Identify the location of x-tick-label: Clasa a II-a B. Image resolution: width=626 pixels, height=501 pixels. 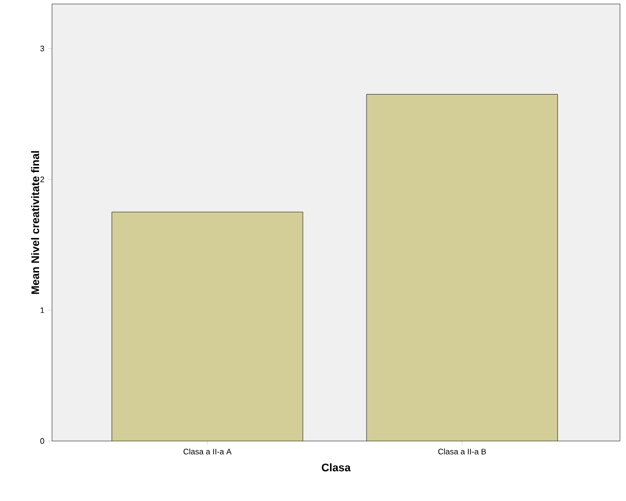
(462, 451).